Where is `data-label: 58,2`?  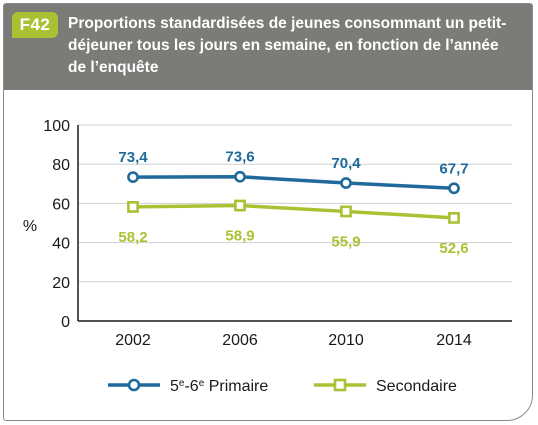
data-label: 58,2 is located at coordinates (132, 237).